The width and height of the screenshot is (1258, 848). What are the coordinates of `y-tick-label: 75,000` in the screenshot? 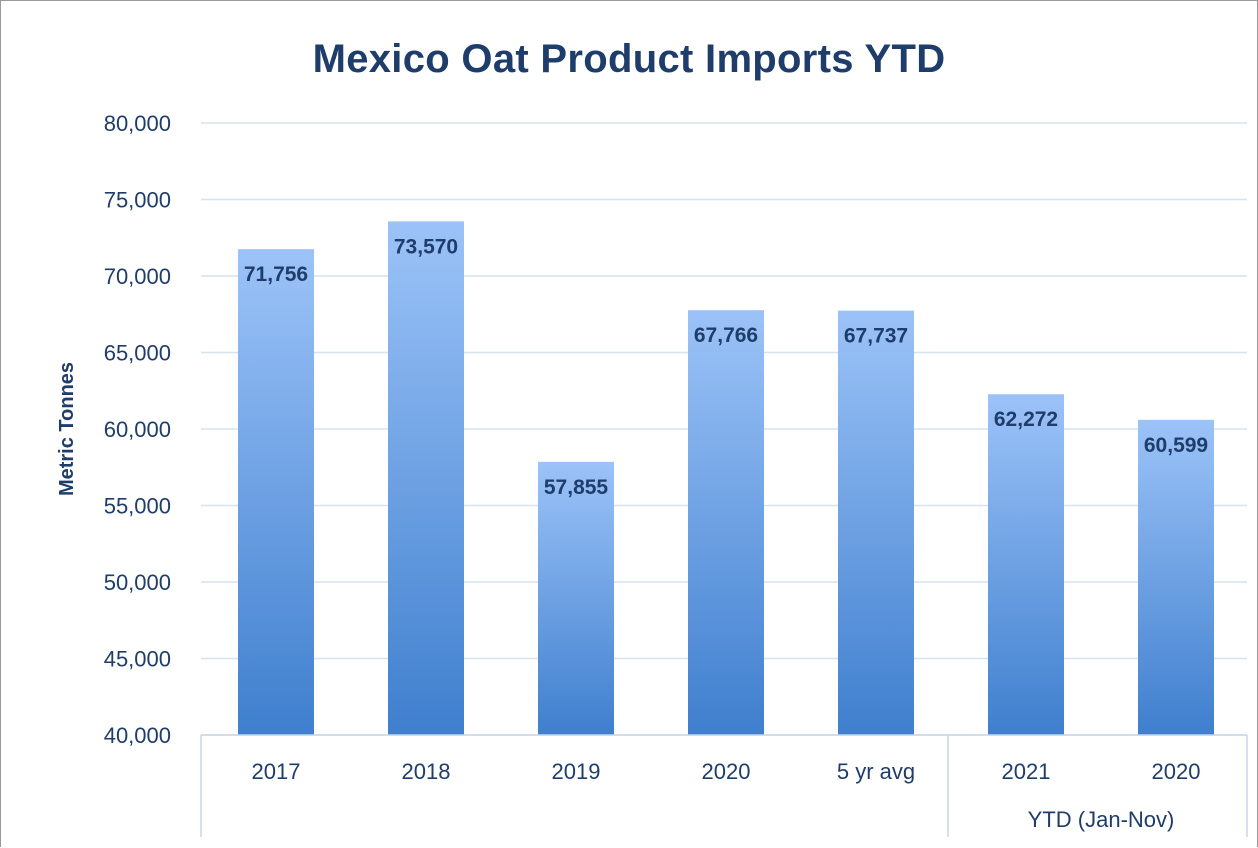 It's located at (137, 200).